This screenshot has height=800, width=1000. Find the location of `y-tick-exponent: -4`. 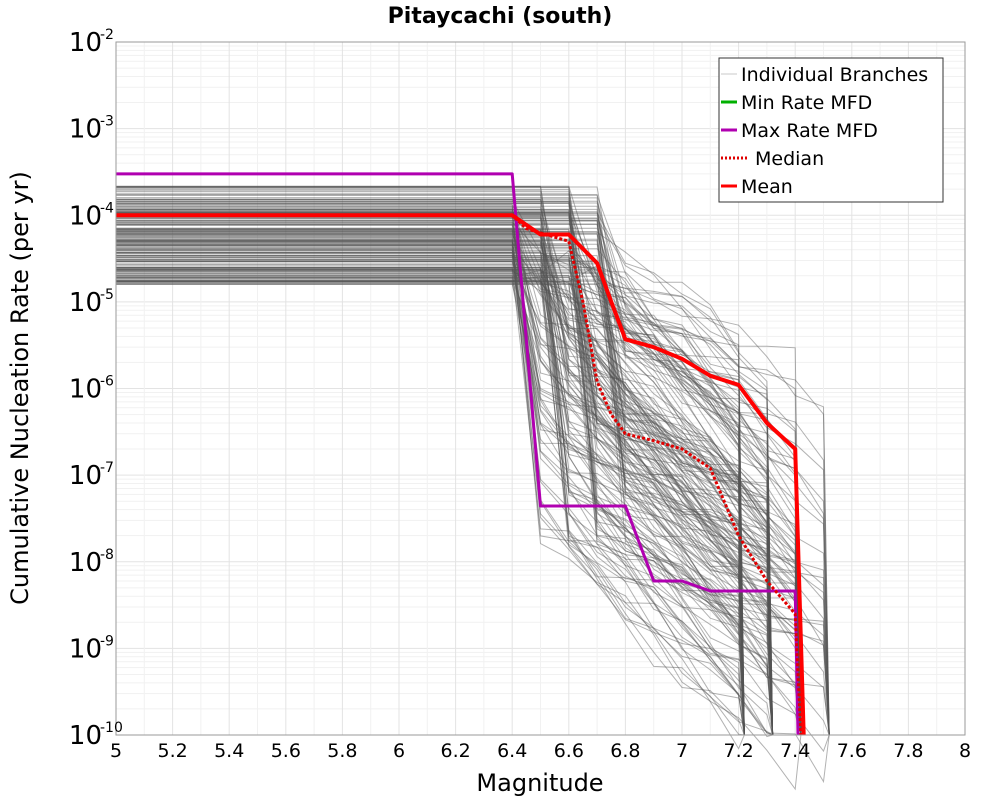

y-tick-exponent: -4 is located at coordinates (107, 208).